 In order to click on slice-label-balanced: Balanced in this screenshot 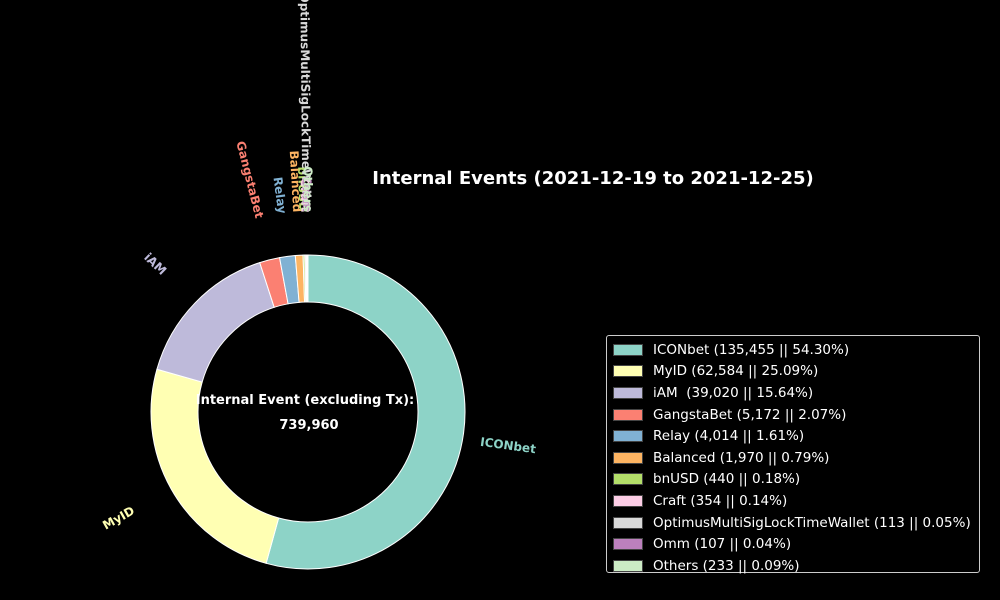, I will do `click(295, 181)`.